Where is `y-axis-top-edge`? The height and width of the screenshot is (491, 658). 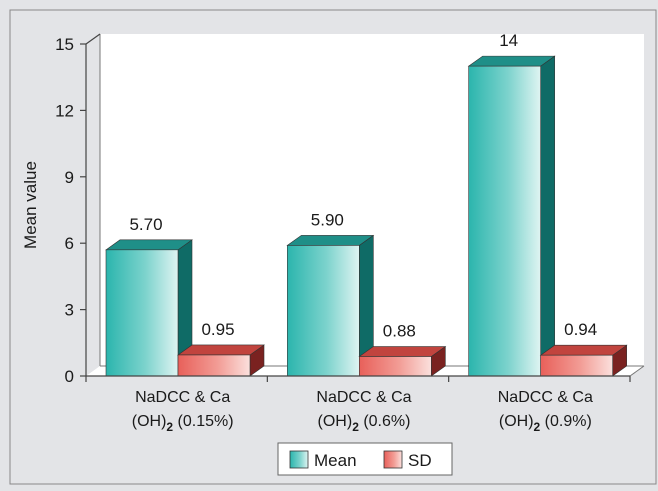
y-axis-top-edge is located at coordinates (93, 39).